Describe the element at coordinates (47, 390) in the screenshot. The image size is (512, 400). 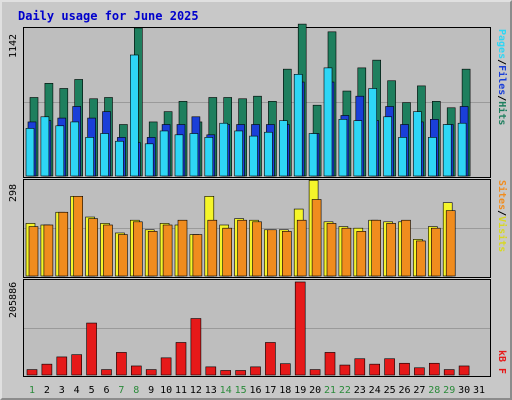
I see `x-tick-2: 2` at that location.